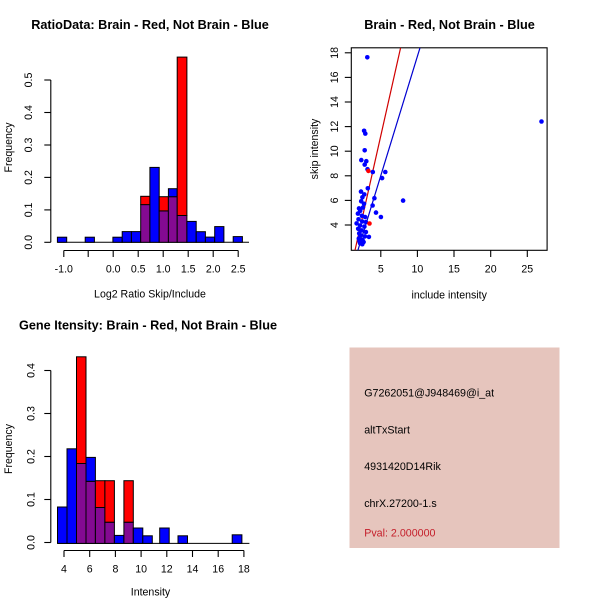 The width and height of the screenshot is (600, 600). What do you see at coordinates (387, 430) in the screenshot?
I see `svg-text: altTxStart` at bounding box center [387, 430].